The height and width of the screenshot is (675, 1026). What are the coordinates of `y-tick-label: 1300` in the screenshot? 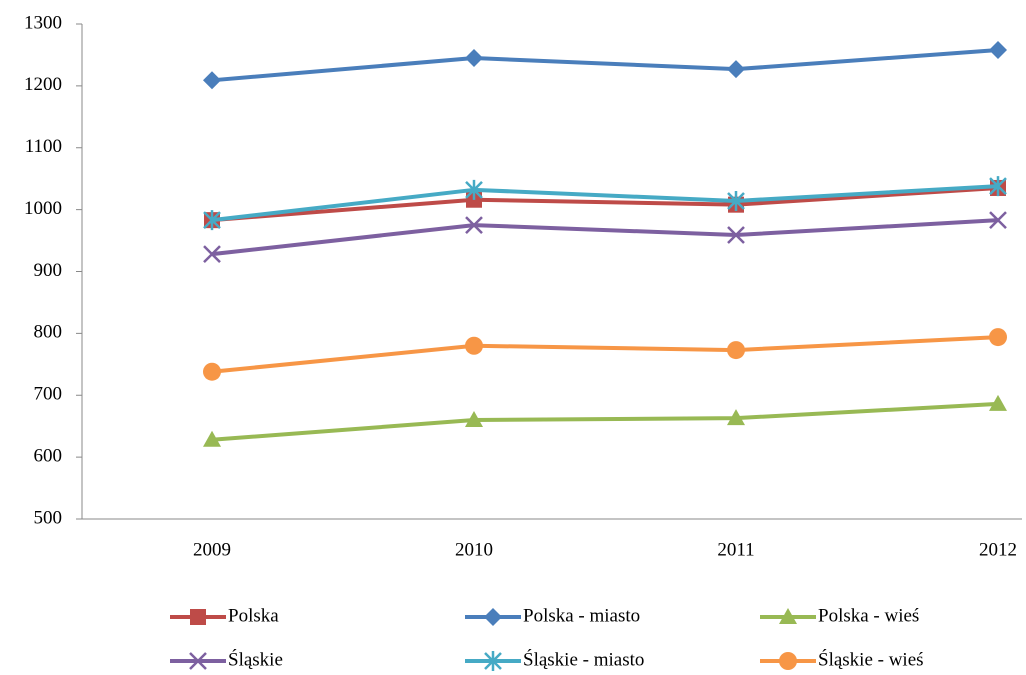 It's located at (43, 22).